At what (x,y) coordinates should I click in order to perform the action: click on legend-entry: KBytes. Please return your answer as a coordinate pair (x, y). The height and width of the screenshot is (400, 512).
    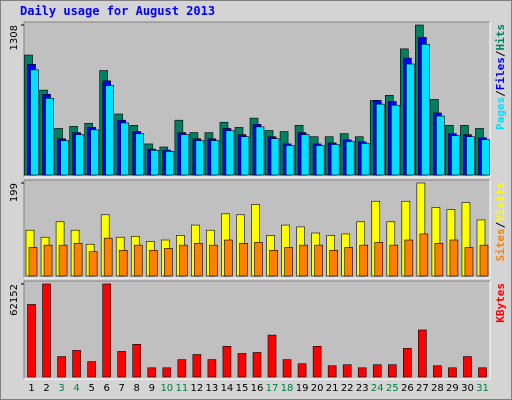
    Looking at the image, I should click on (500, 303).